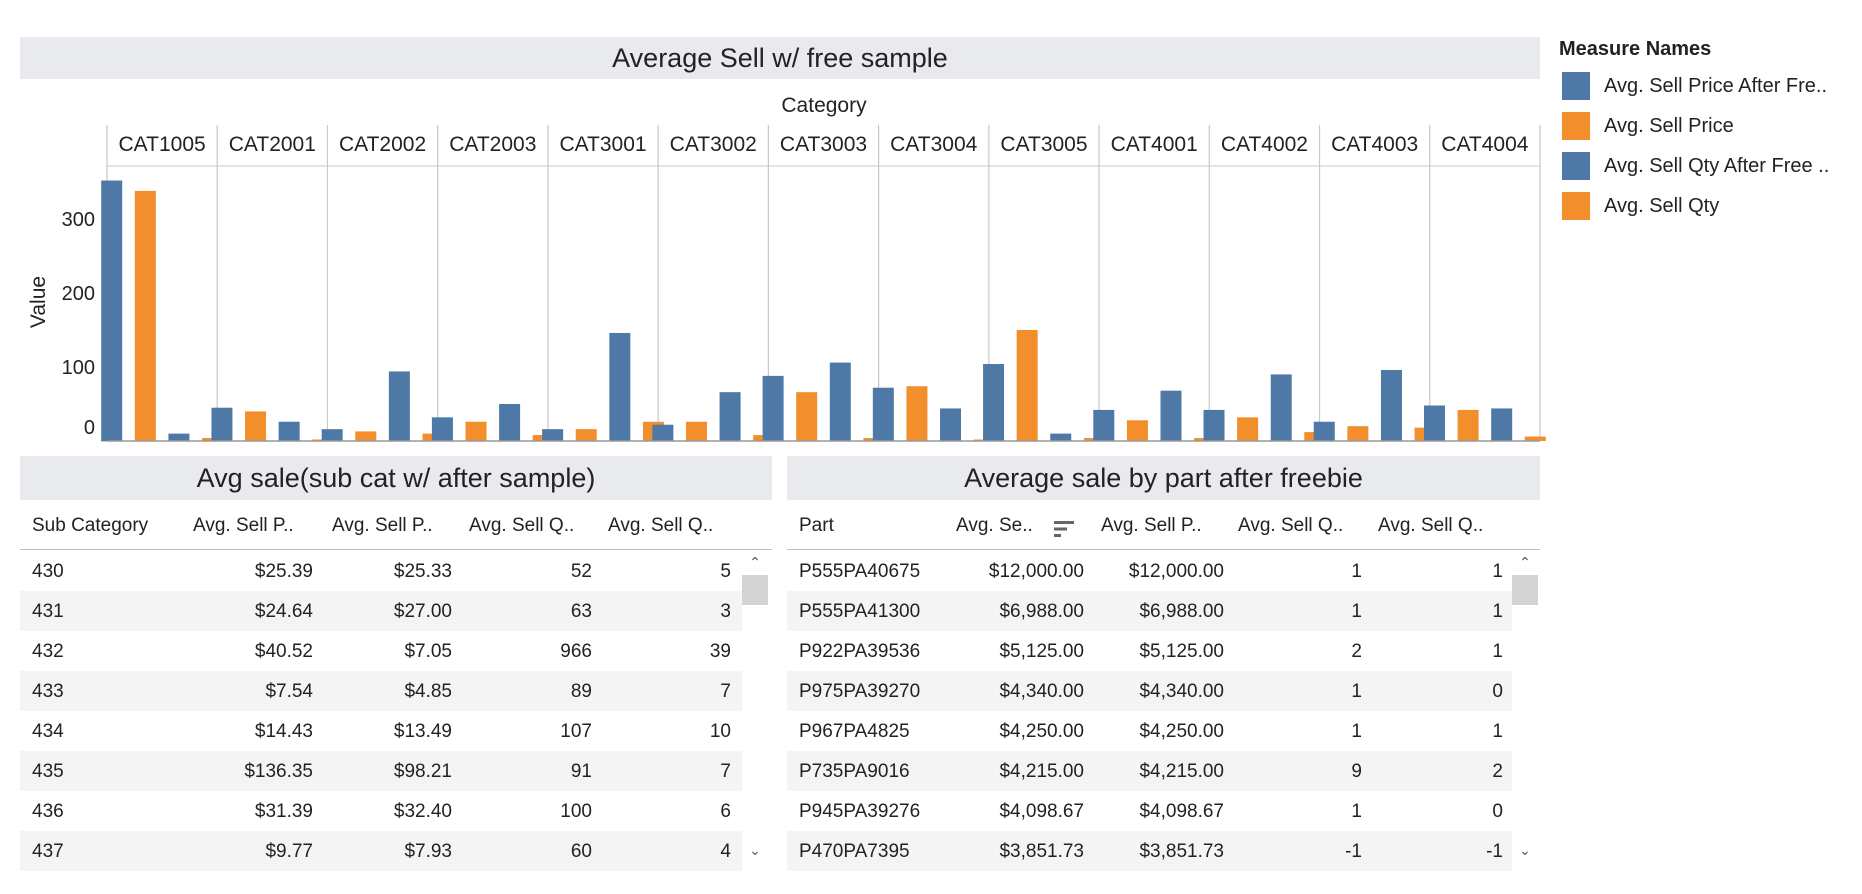 This screenshot has height=894, width=1862. I want to click on table-cell: P555PA40675, so click(860, 571).